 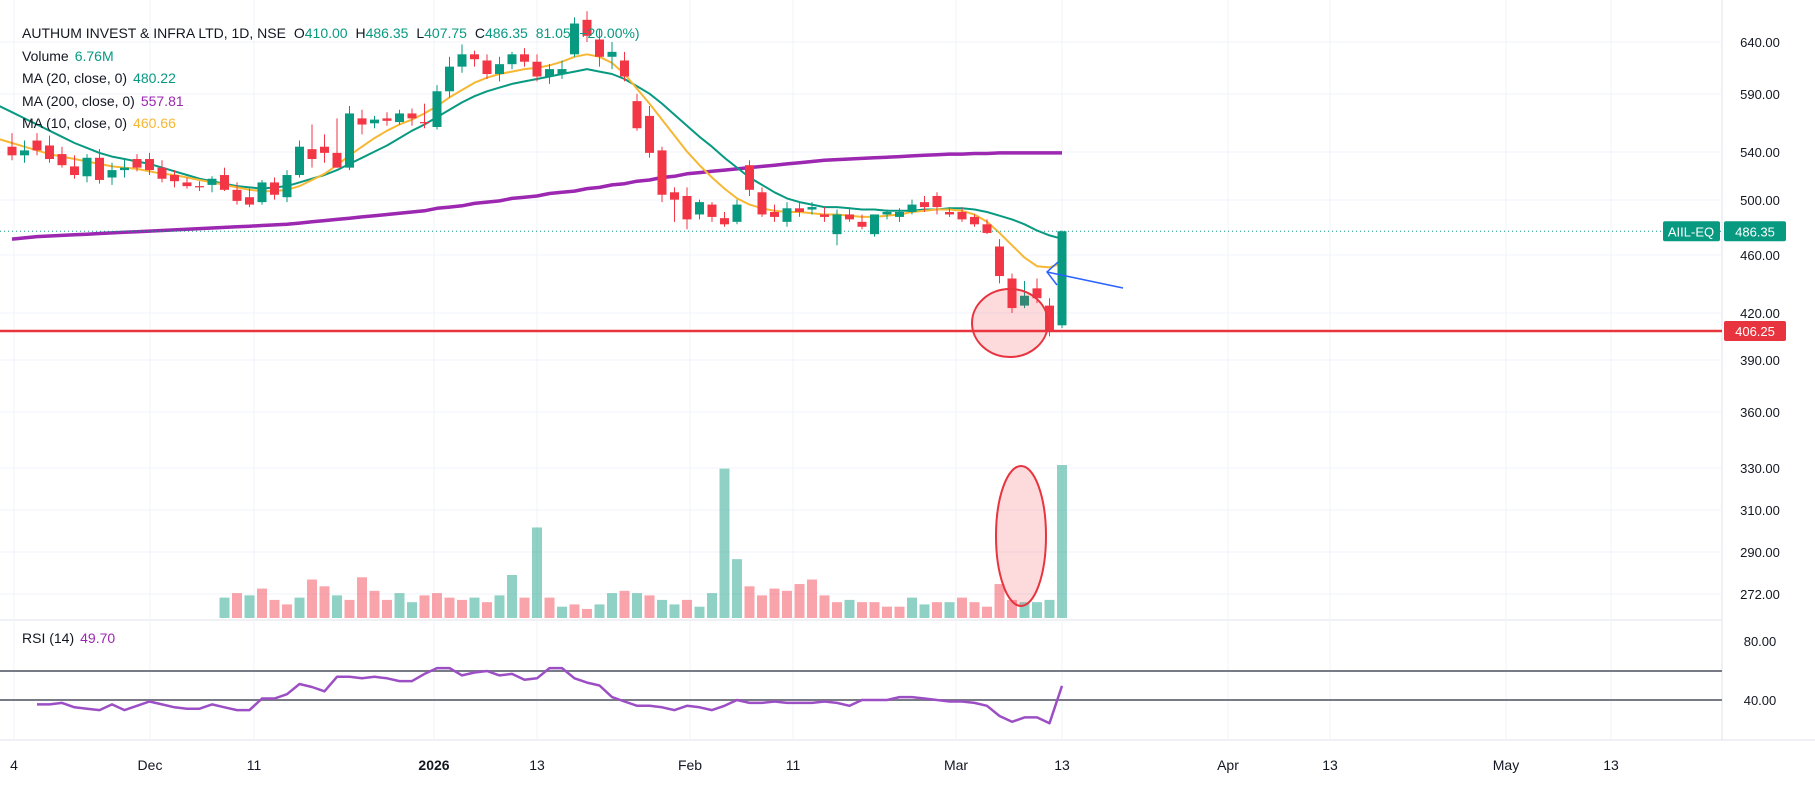 I want to click on ma200-legend: MA (200, close, 0) 557.81, so click(x=331, y=101).